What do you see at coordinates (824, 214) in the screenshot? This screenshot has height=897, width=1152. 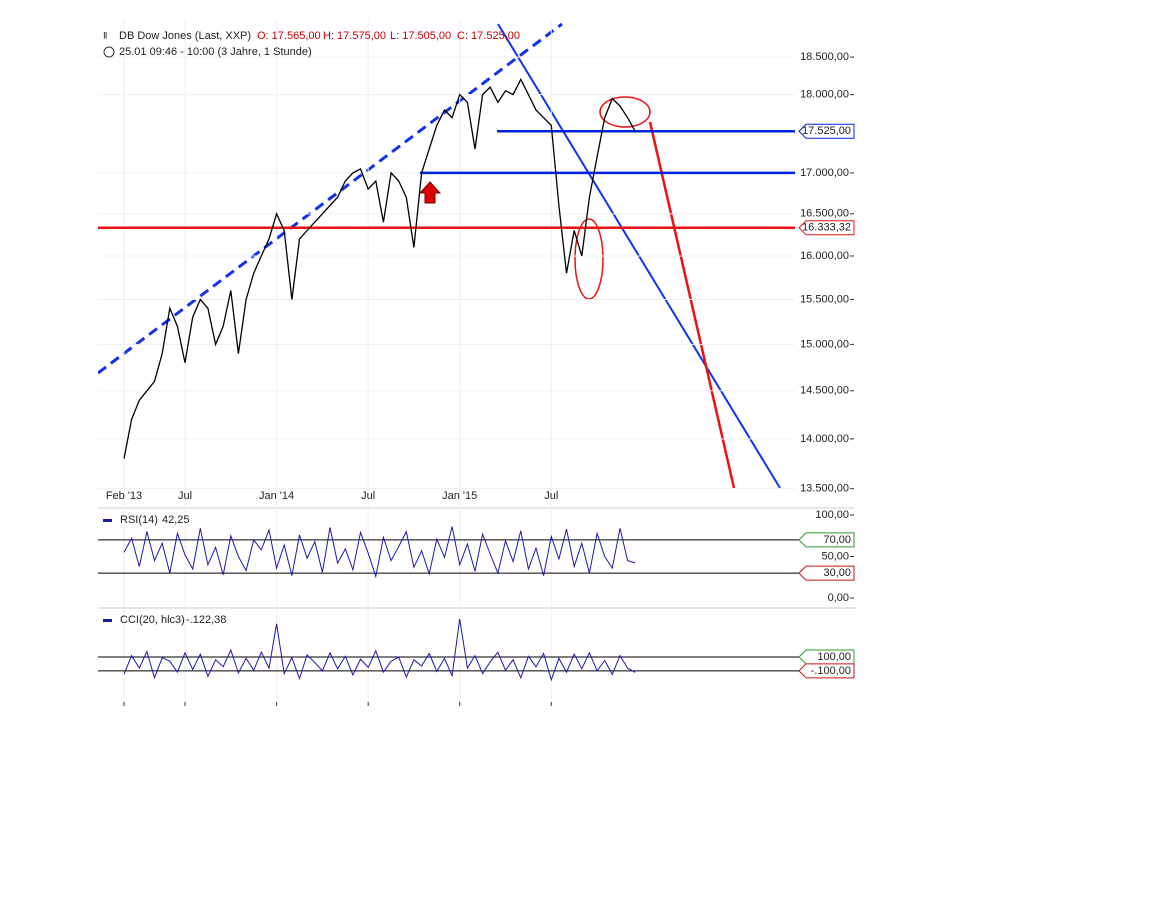 I see `y-tick-label: 16.500,00` at bounding box center [824, 214].